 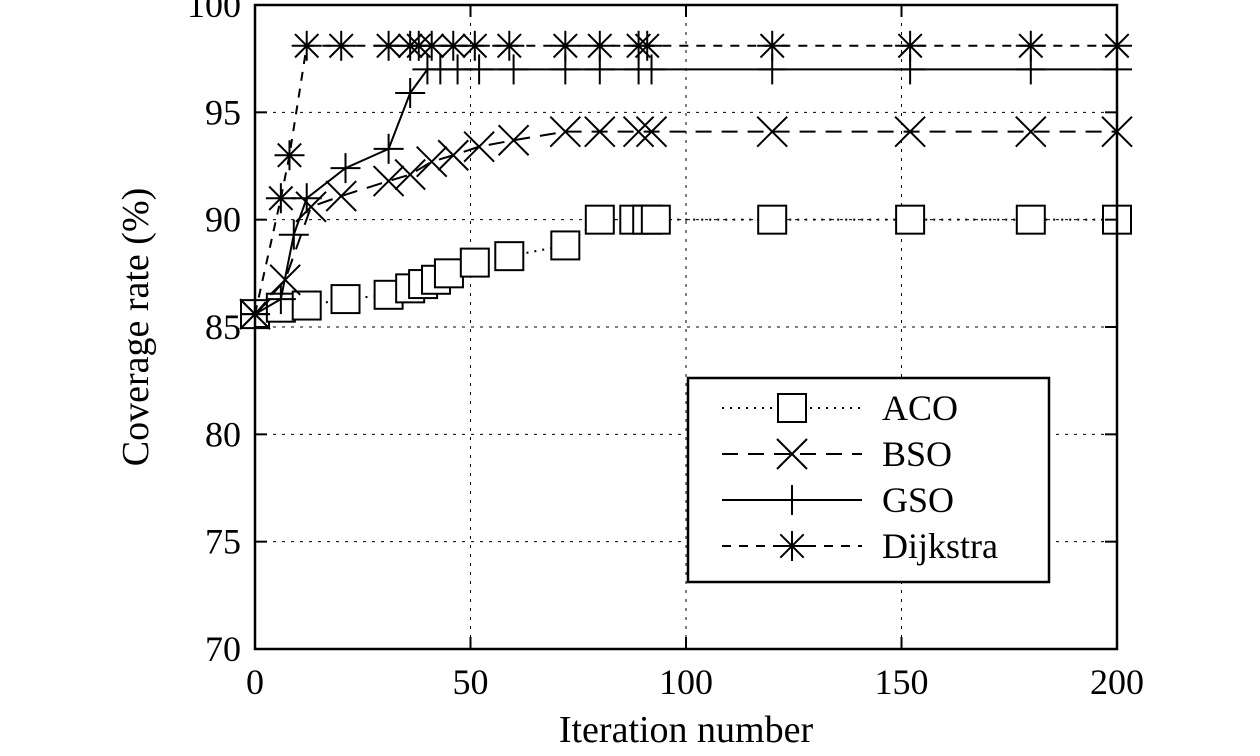 I want to click on y-axis-title: Coverage rate (%), so click(x=136, y=327).